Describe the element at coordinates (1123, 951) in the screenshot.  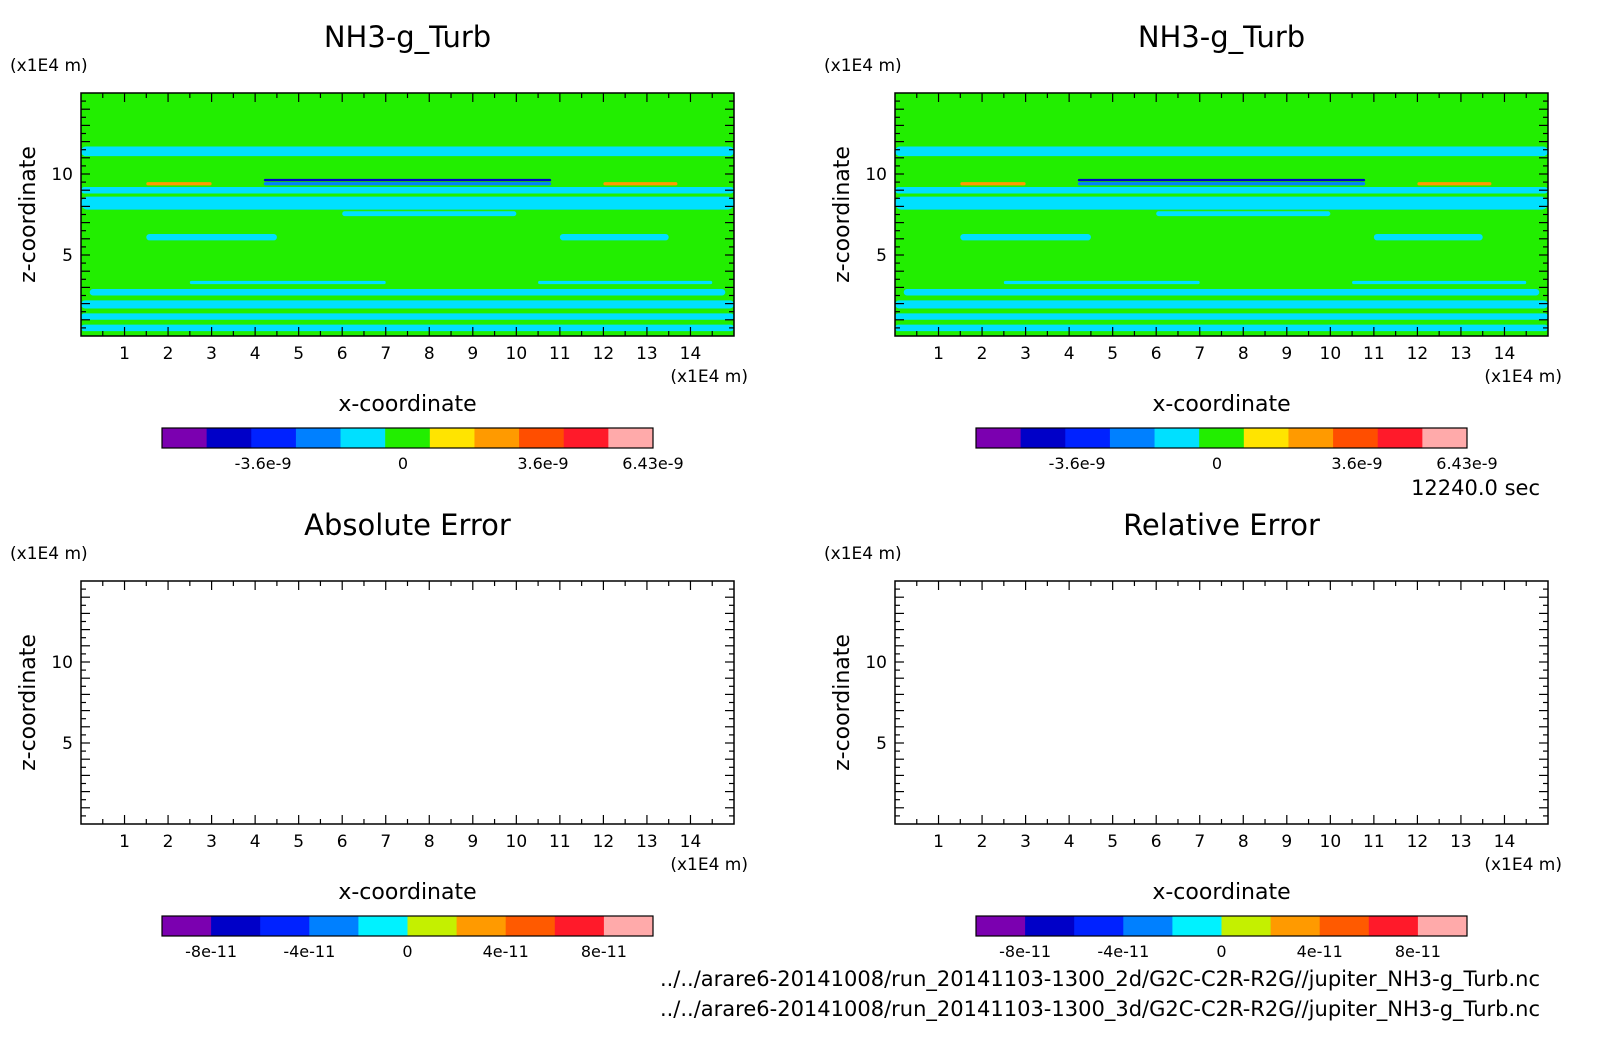
I see `colorbar-tick-label: -4e-11` at that location.